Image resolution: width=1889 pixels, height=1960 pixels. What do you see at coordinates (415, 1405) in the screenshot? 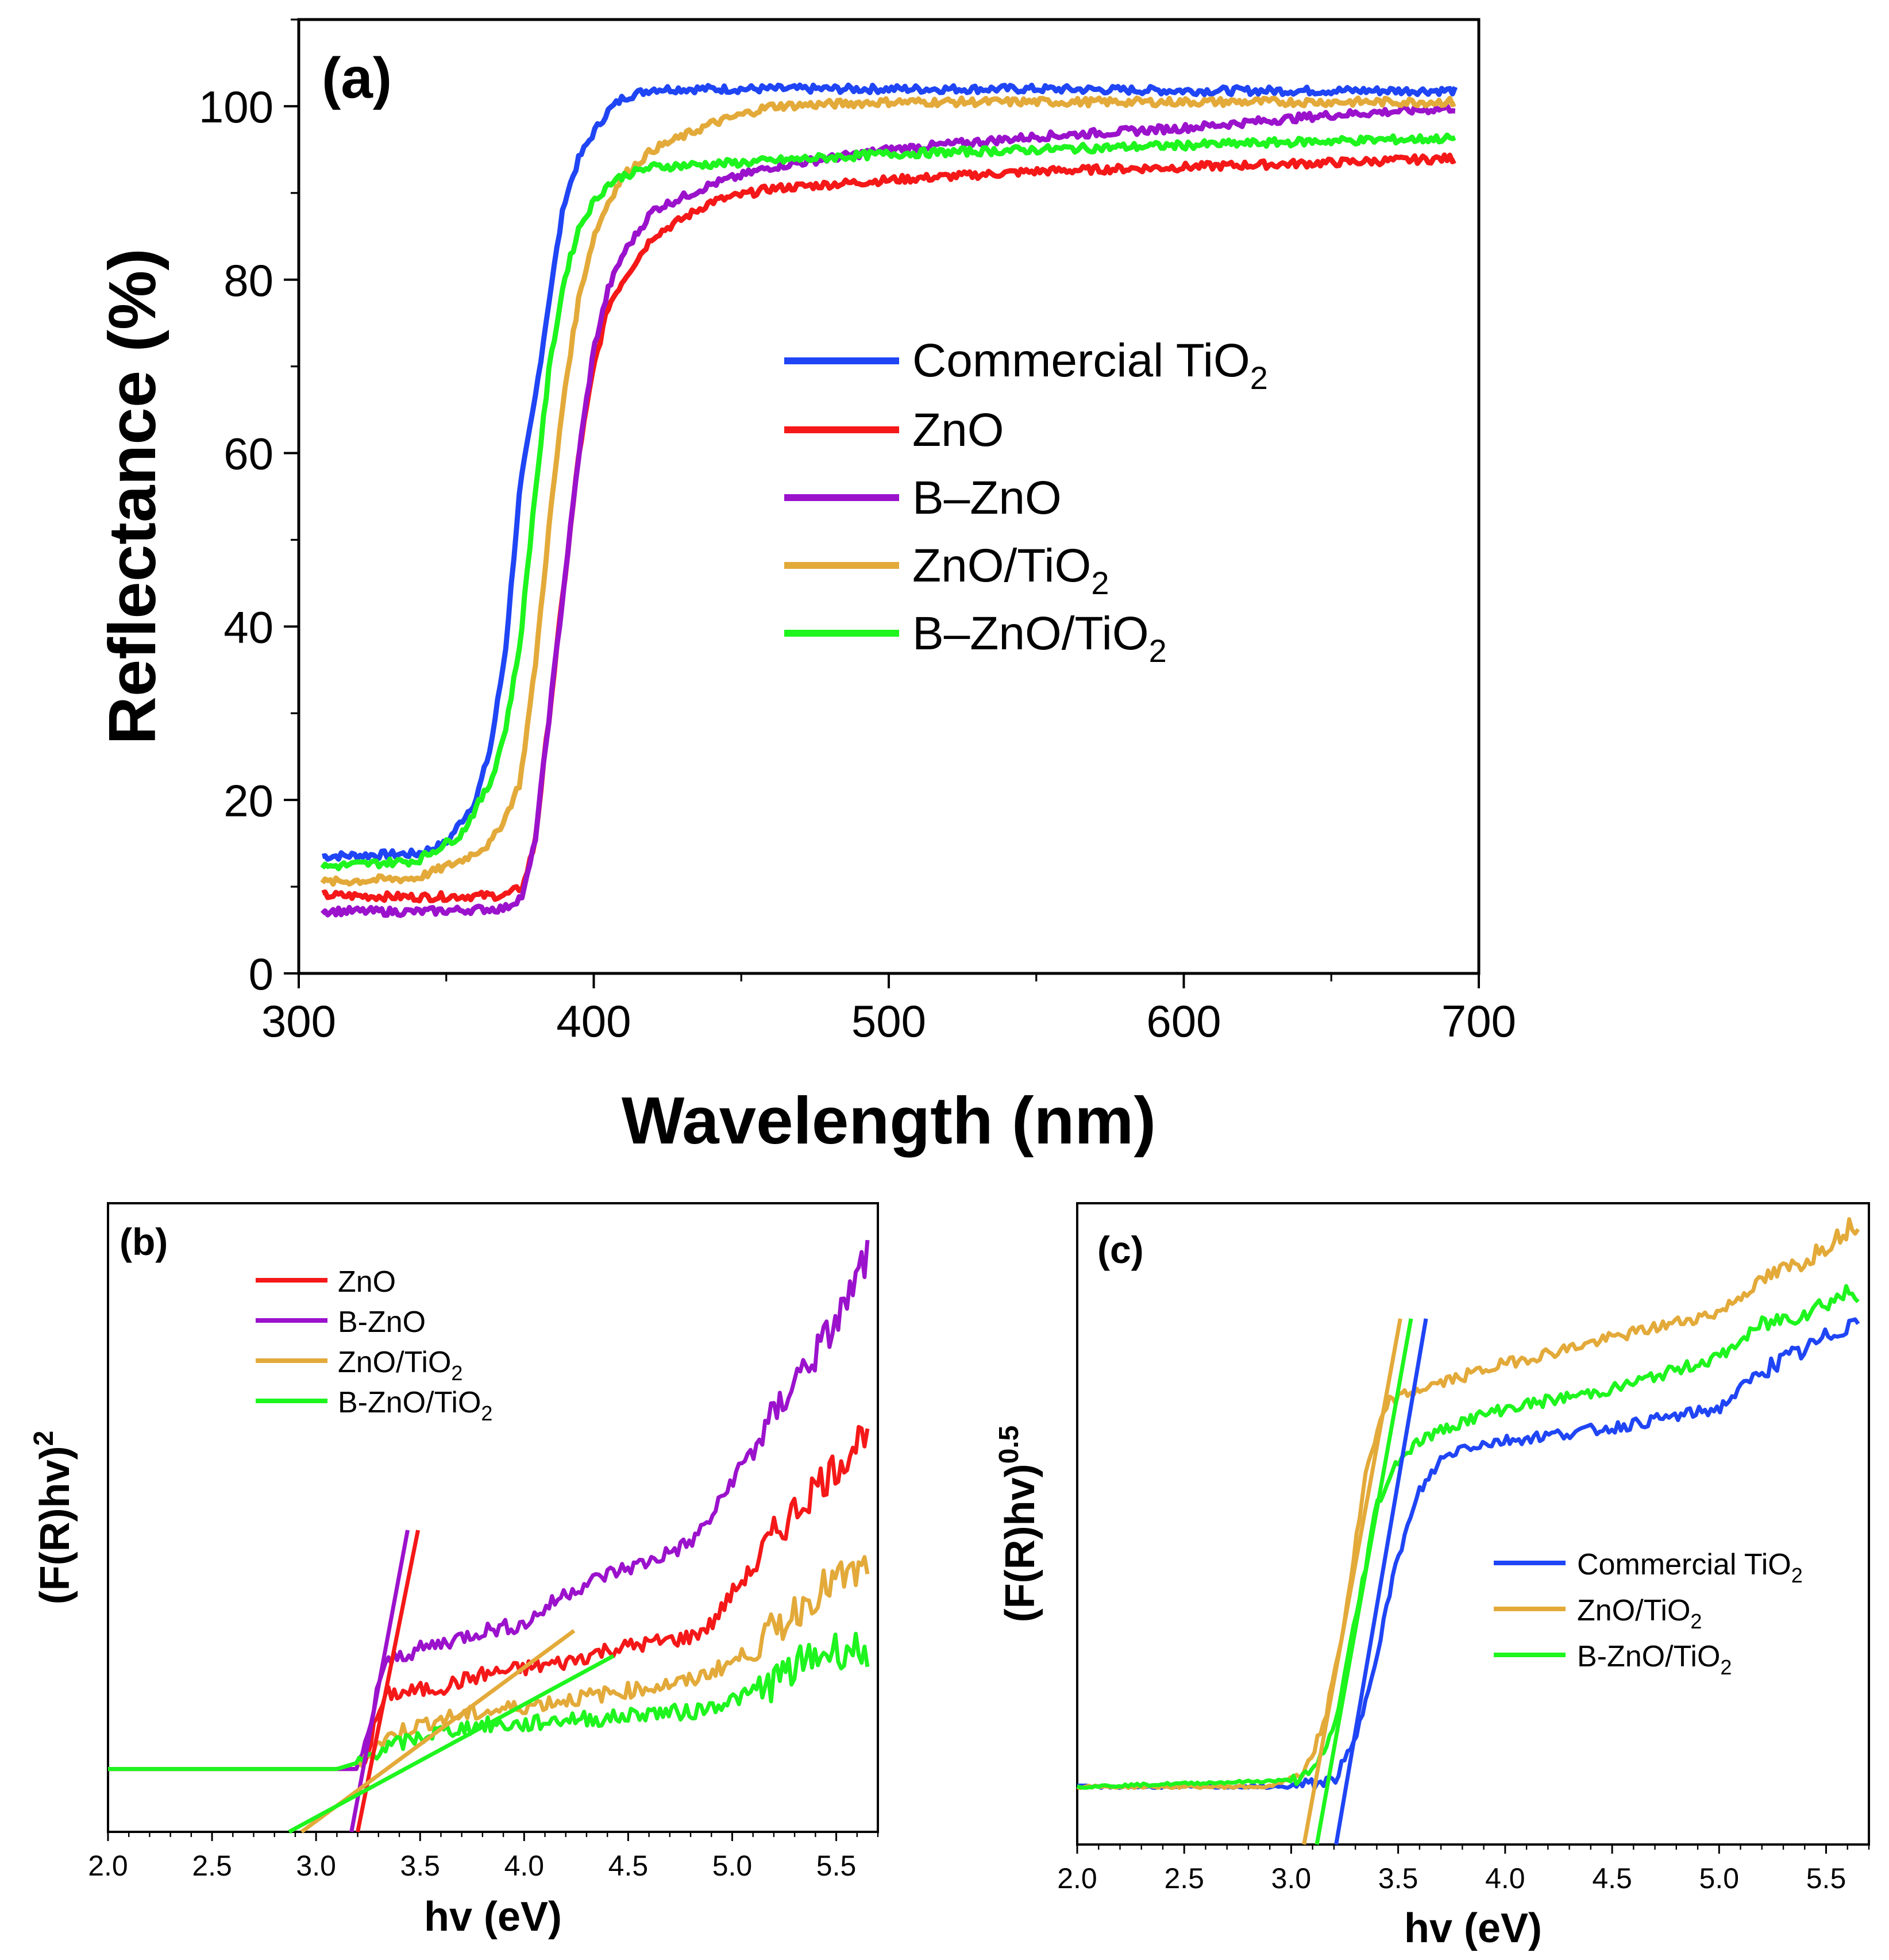
I see `legend-b-label-b-zno-tio2: B-ZnO/TiO2` at bounding box center [415, 1405].